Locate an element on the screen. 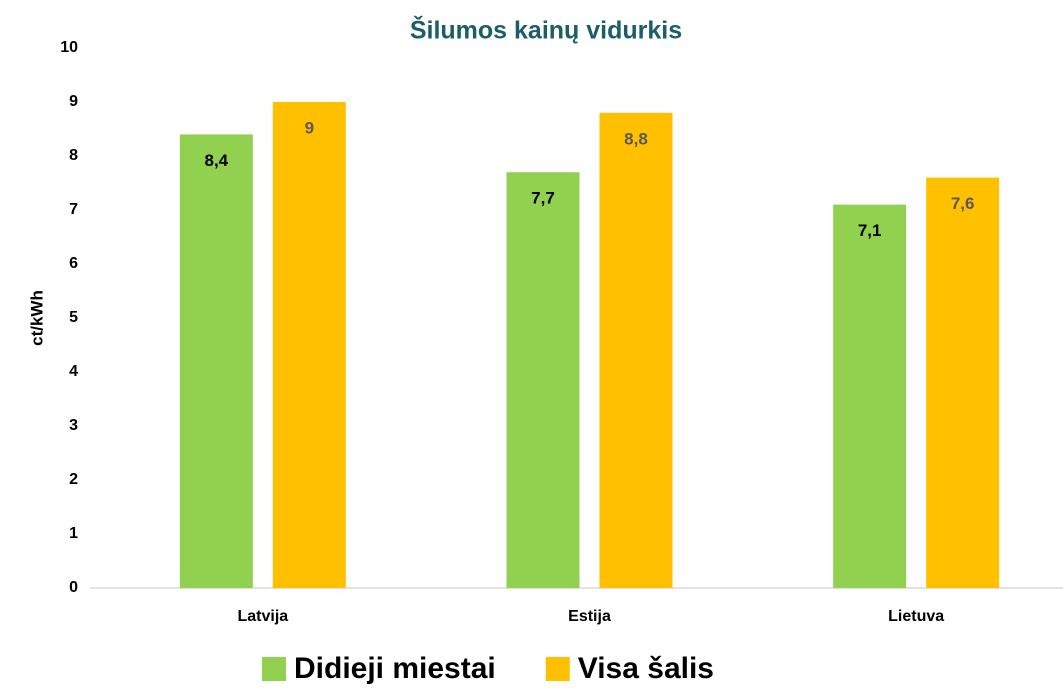 The height and width of the screenshot is (689, 1063). data-label: 7,1 is located at coordinates (870, 230).